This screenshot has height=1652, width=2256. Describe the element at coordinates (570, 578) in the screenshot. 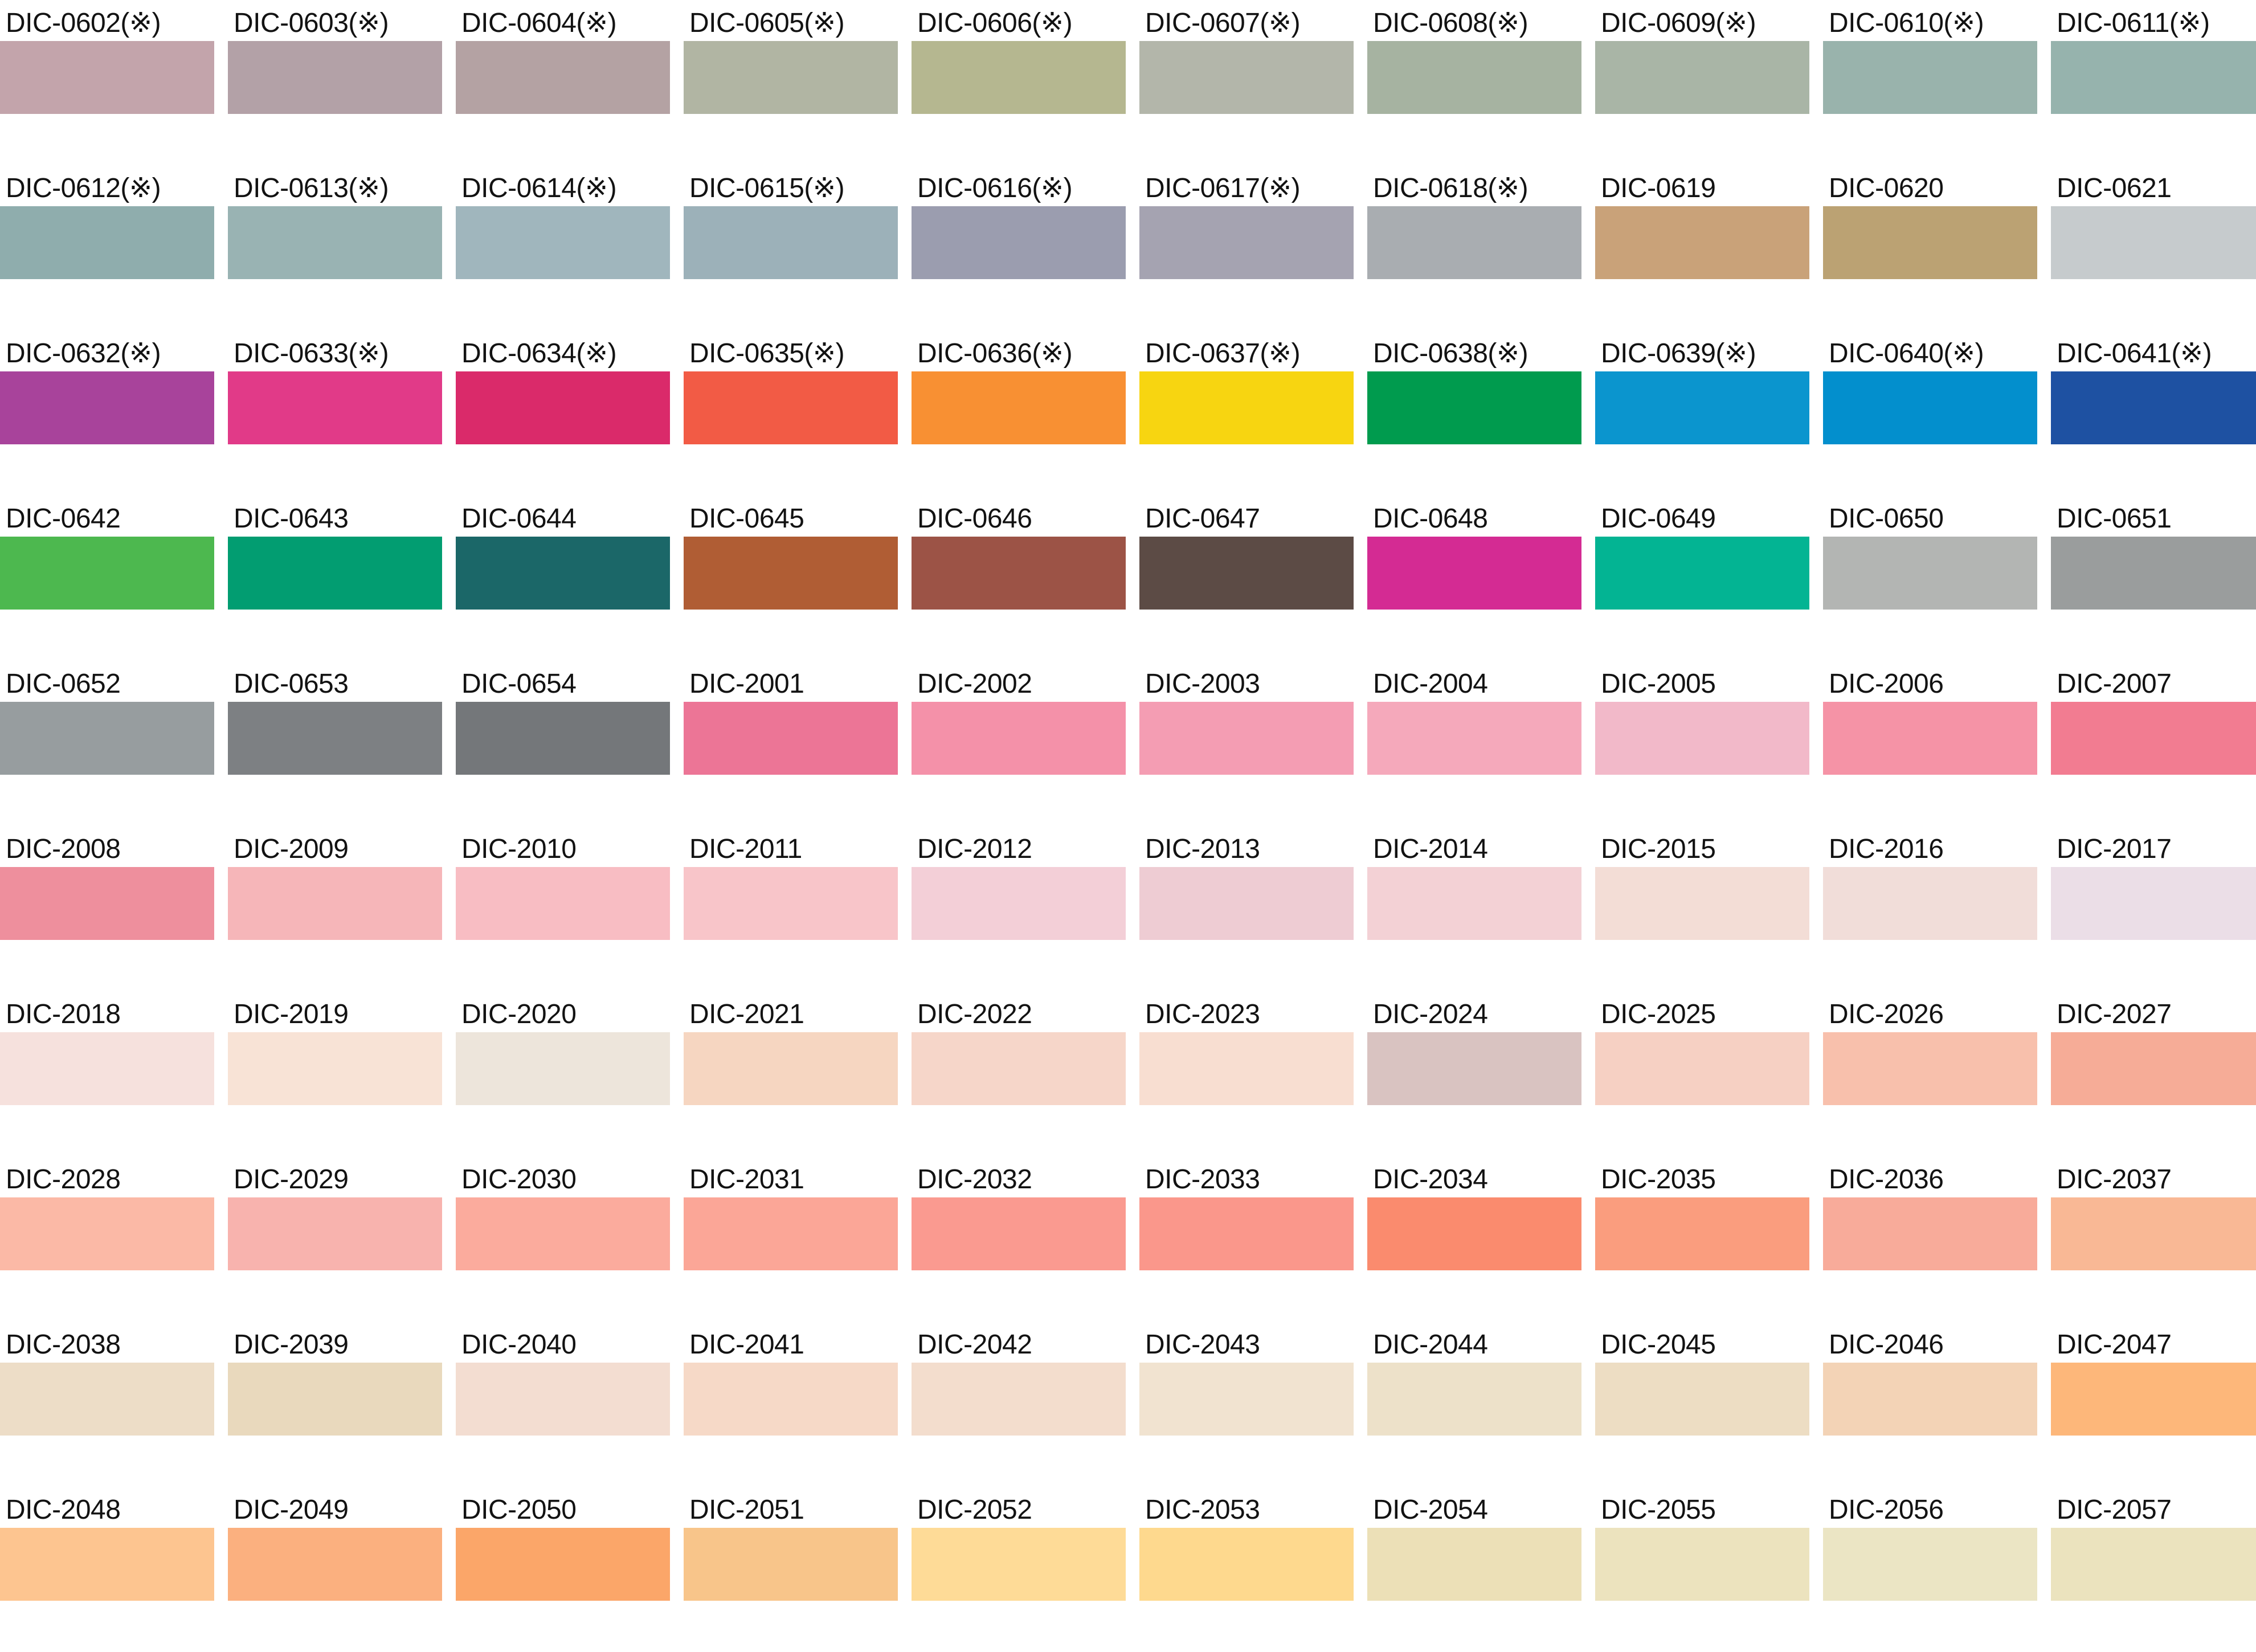

I see `swatch-cell: DIC-0644` at that location.